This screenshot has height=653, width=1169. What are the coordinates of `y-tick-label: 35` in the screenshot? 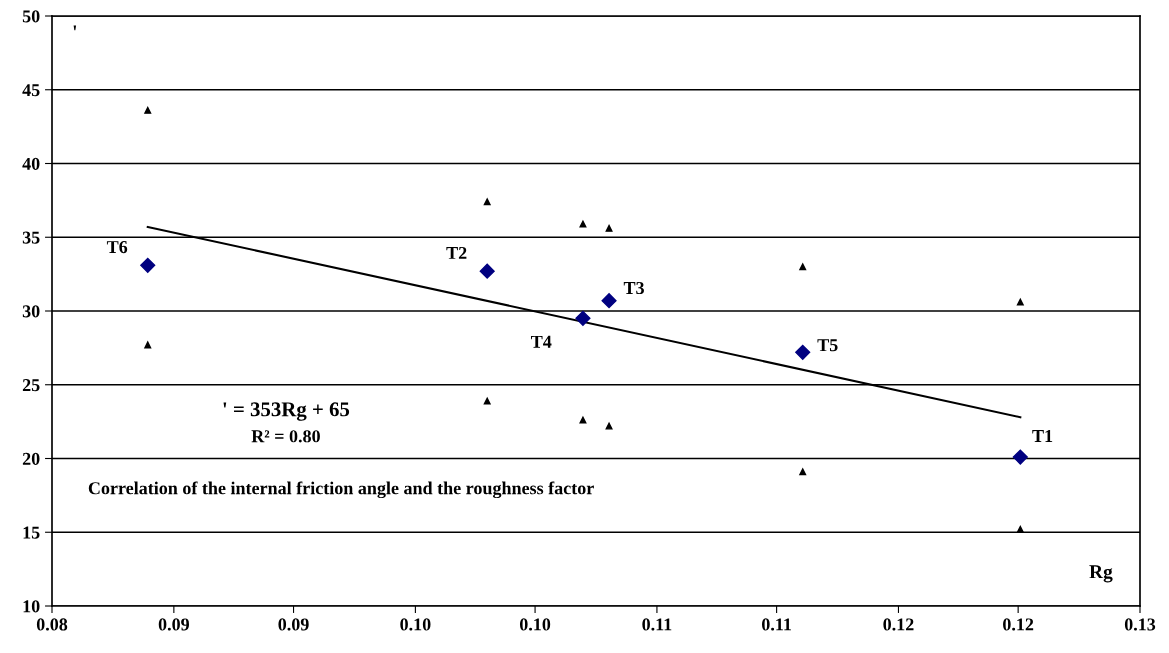 It's located at (31, 237).